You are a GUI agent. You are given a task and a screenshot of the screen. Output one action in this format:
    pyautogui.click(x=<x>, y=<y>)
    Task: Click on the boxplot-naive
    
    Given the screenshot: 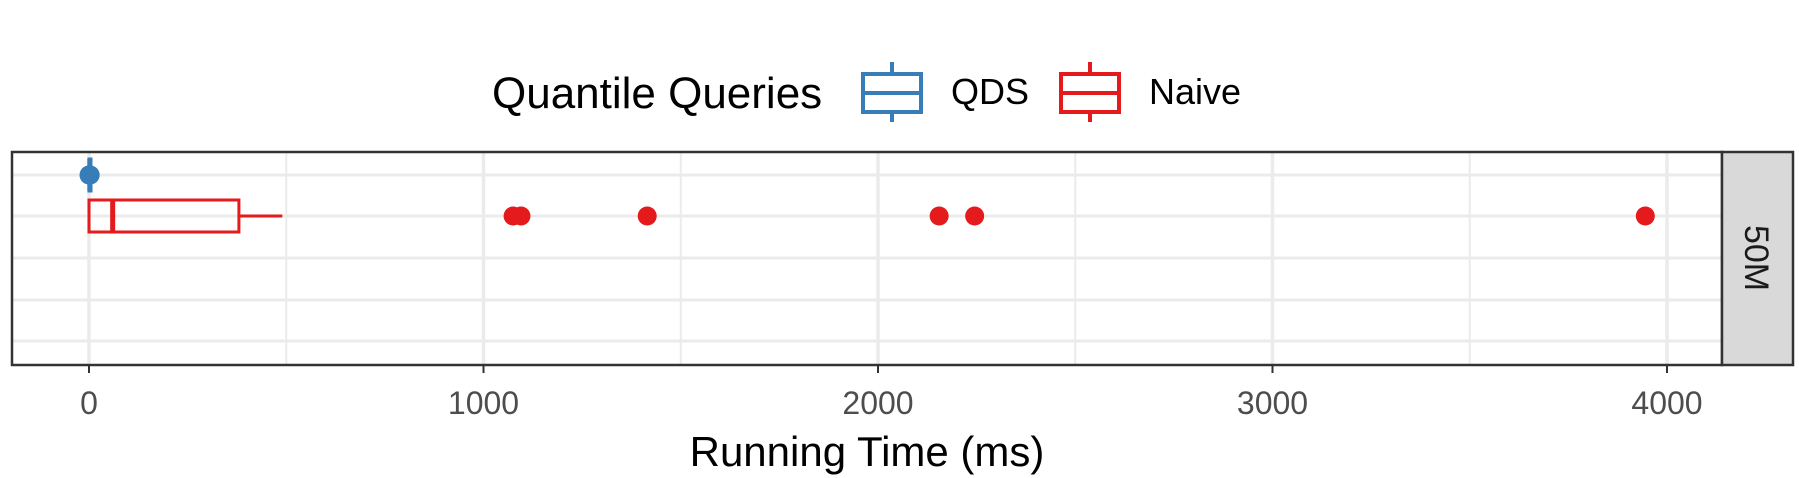 What is the action you would take?
    pyautogui.click(x=871, y=216)
    